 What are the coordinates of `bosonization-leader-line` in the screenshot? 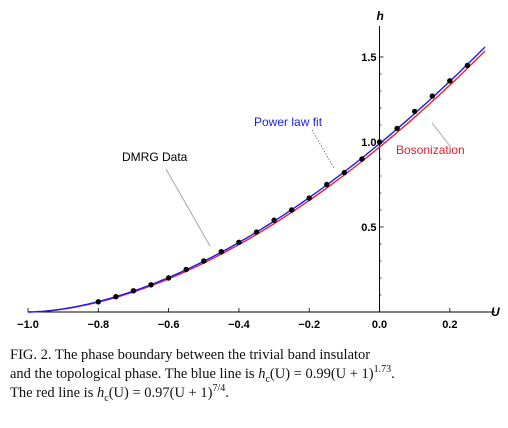 It's located at (441, 134).